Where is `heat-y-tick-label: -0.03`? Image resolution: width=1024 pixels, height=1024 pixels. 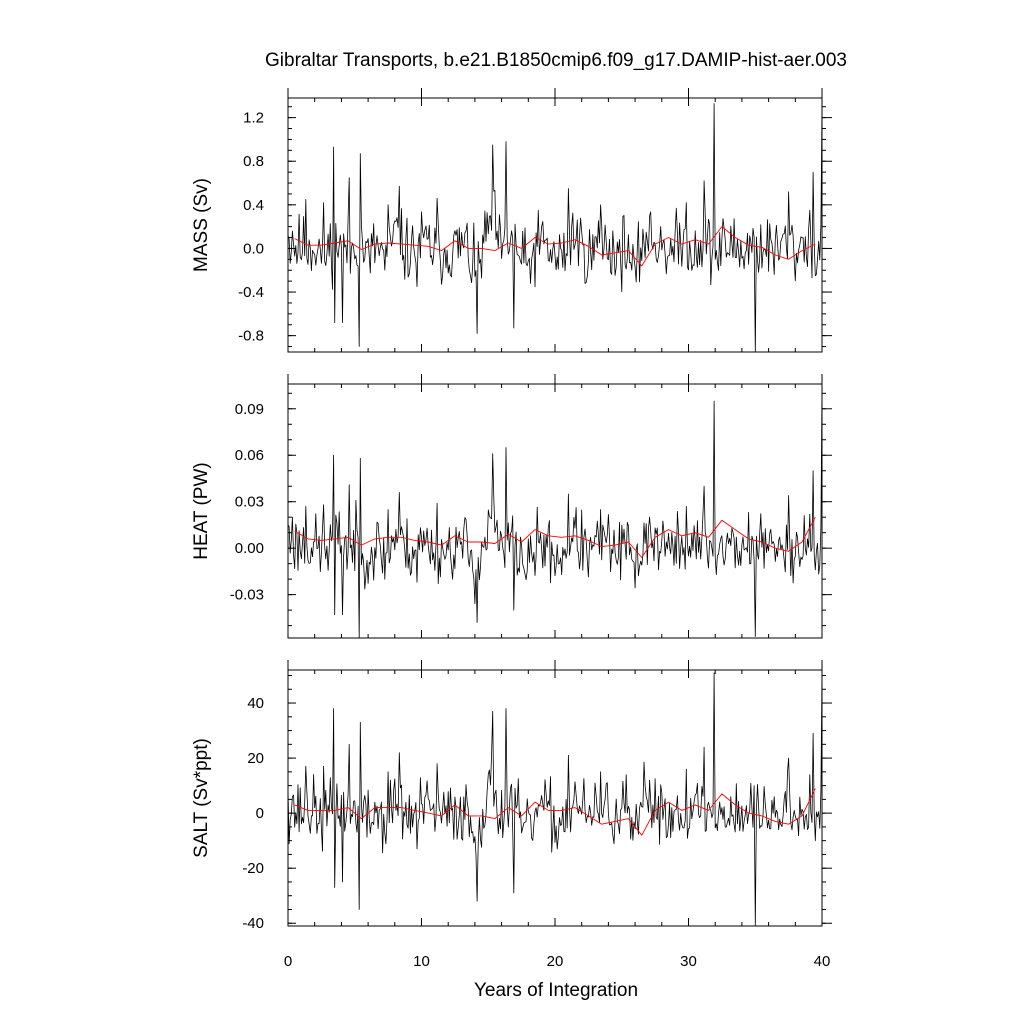
heat-y-tick-label: -0.03 is located at coordinates (247, 595).